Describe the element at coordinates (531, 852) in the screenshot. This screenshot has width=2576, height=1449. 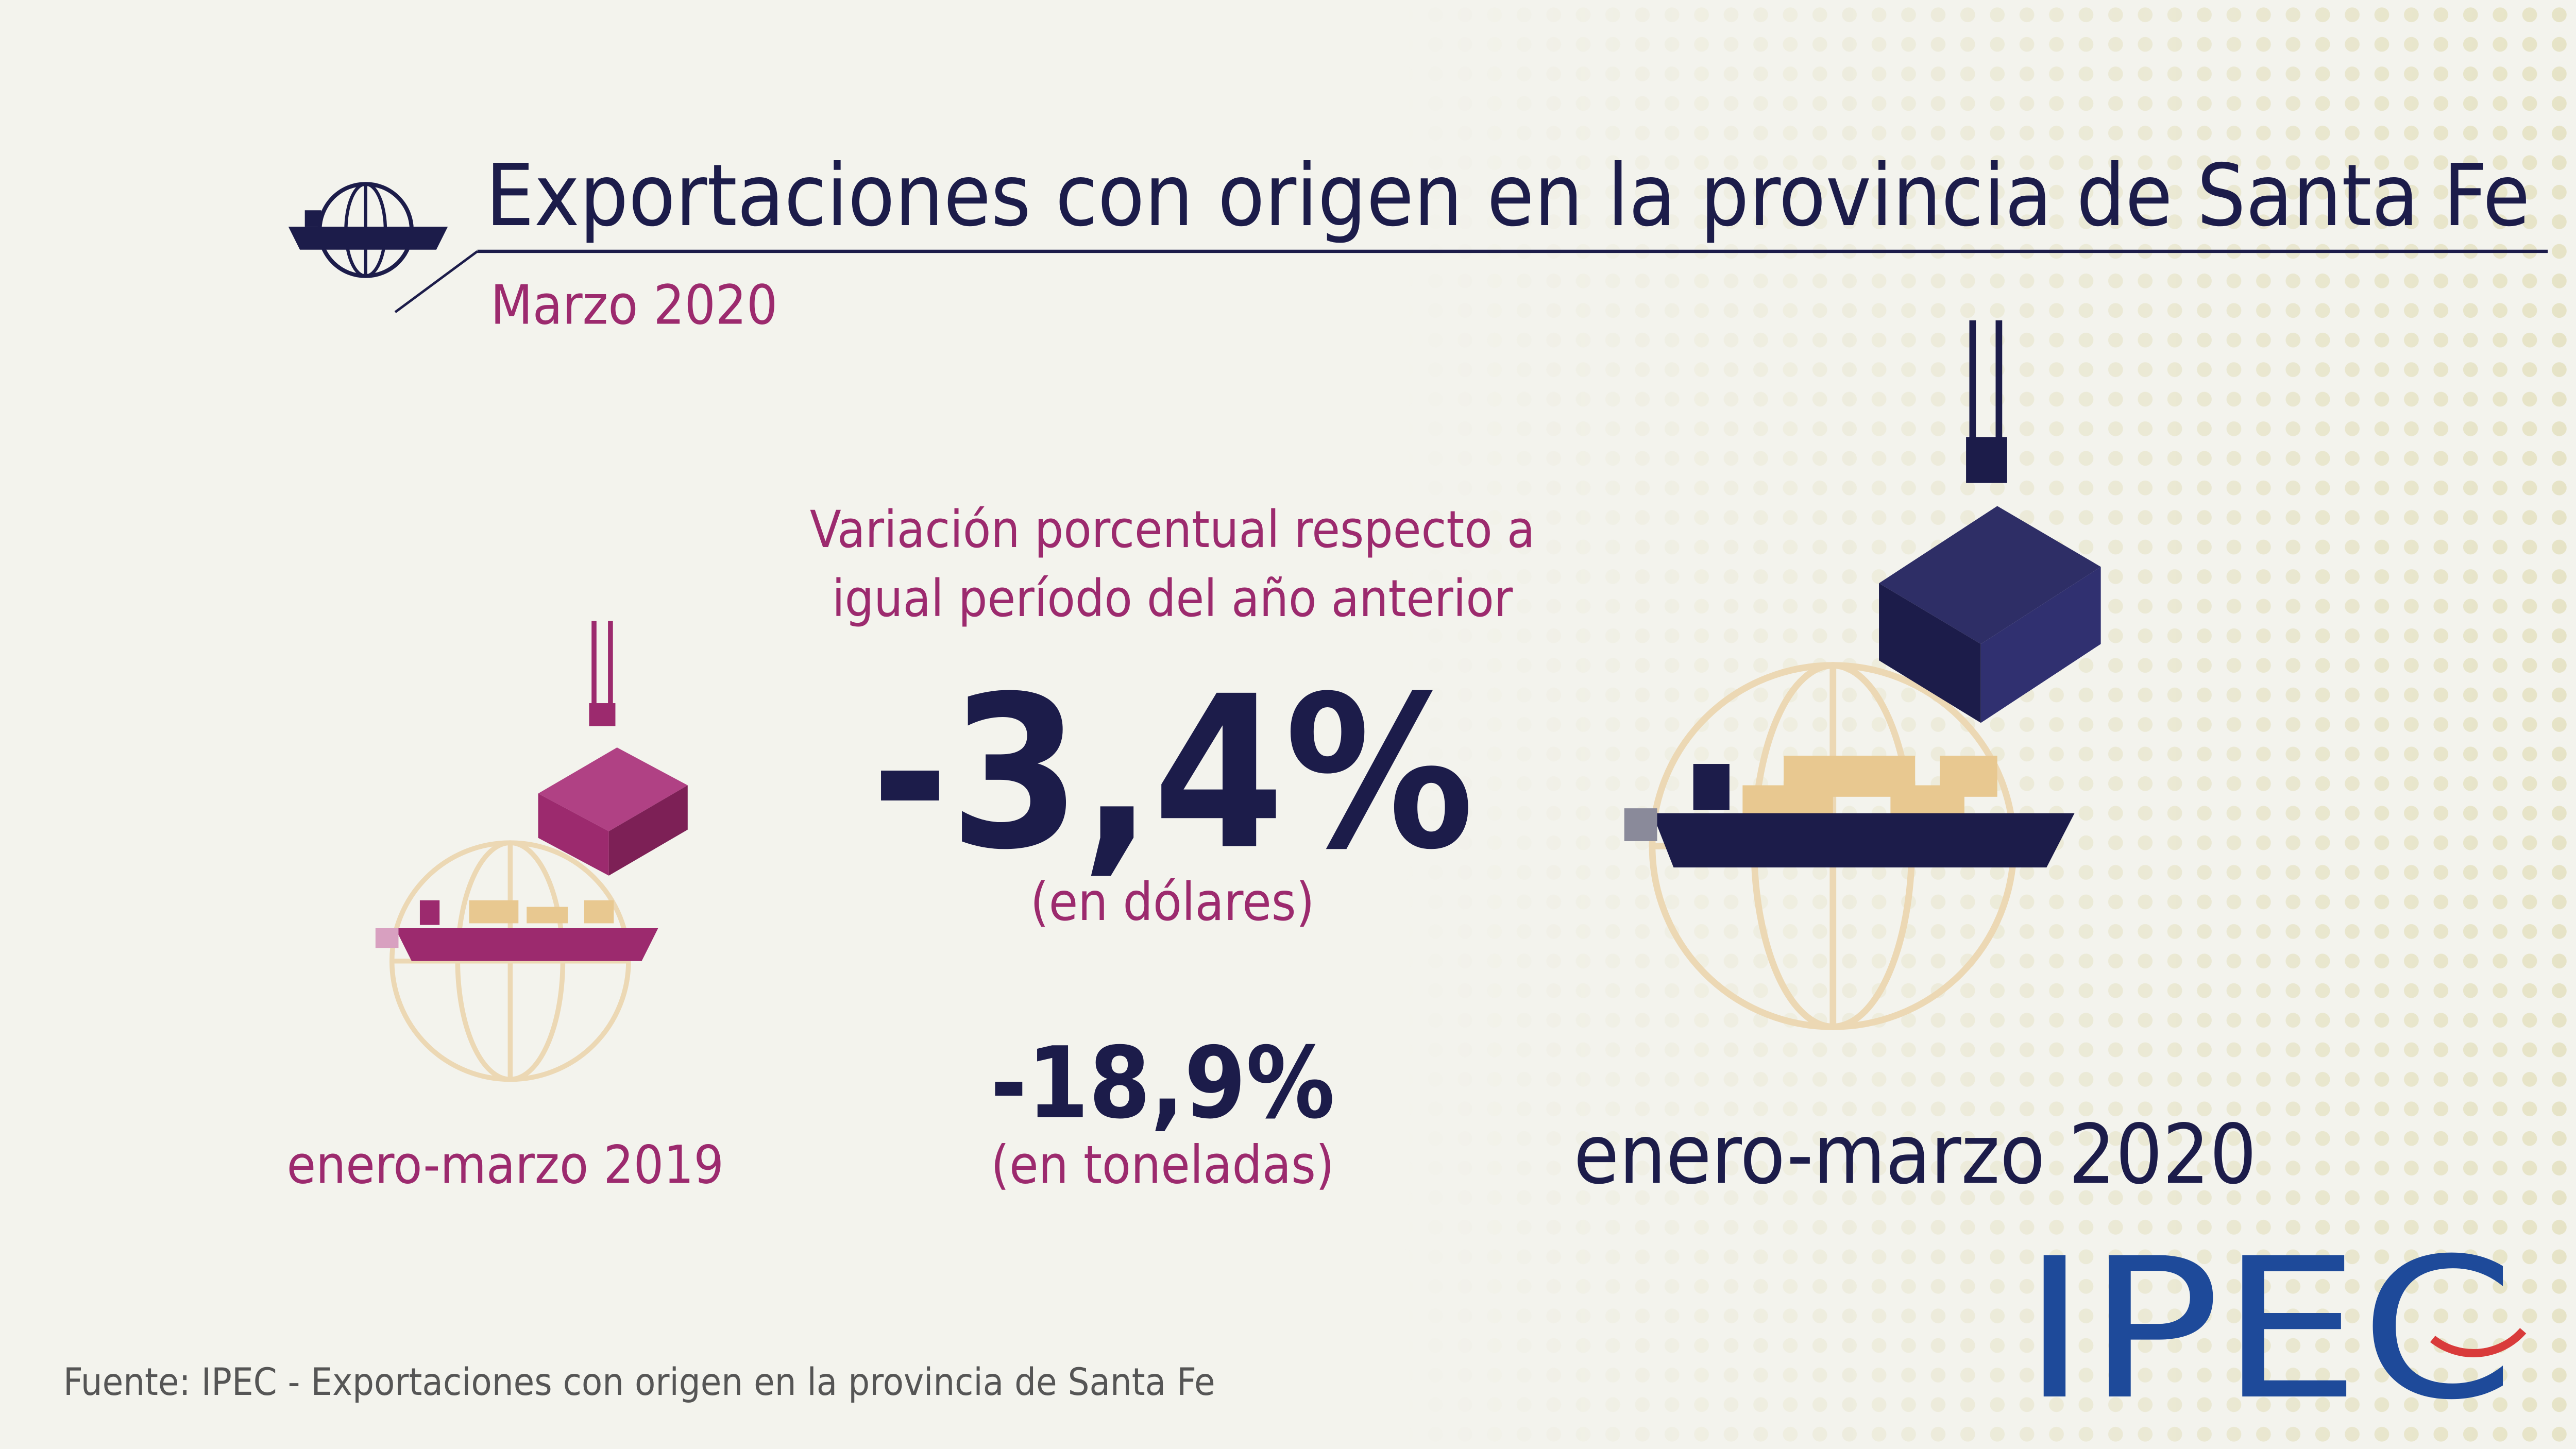
I see `illustration-2019` at that location.